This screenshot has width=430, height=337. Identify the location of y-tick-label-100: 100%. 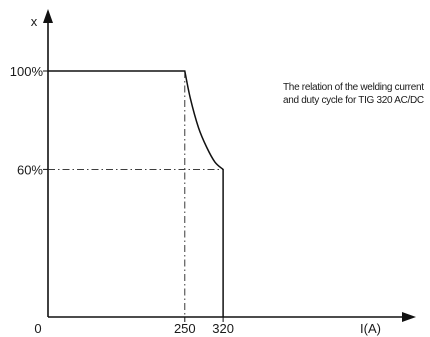
(27, 71).